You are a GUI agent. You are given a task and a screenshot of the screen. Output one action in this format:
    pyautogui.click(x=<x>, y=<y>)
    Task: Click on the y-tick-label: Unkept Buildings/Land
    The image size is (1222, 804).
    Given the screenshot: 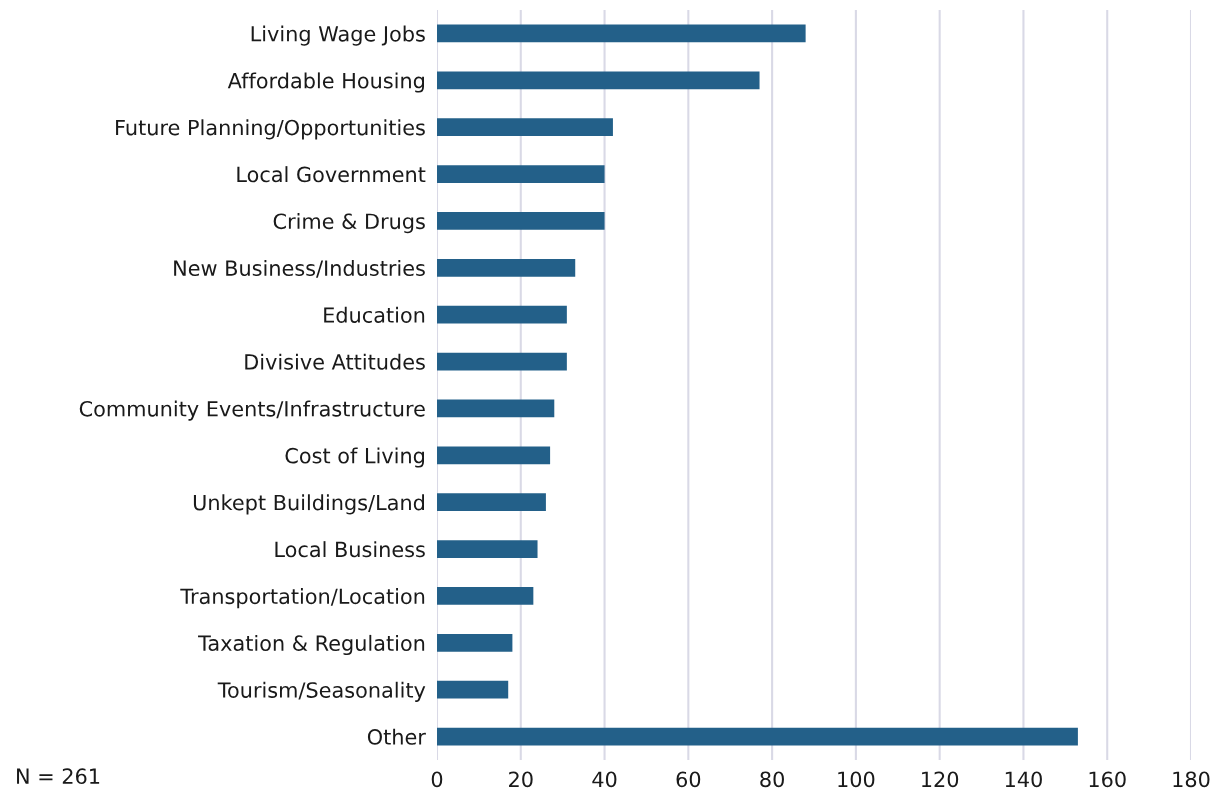 What is the action you would take?
    pyautogui.click(x=308, y=504)
    